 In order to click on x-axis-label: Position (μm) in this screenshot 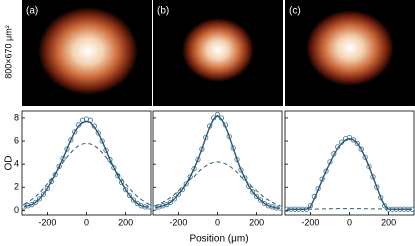, I will do `click(218, 239)`.